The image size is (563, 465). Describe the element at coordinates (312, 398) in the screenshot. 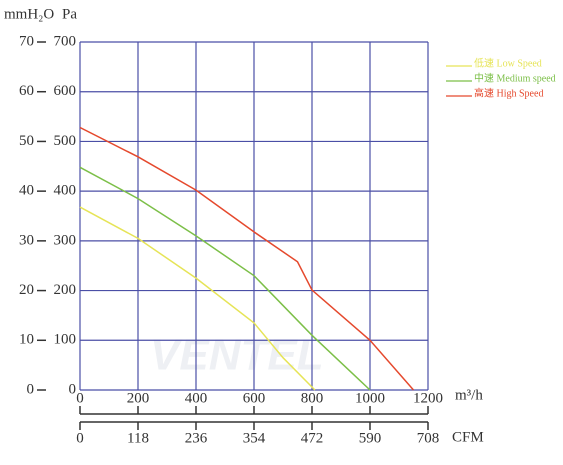

I see `x-tick-label: 800` at that location.